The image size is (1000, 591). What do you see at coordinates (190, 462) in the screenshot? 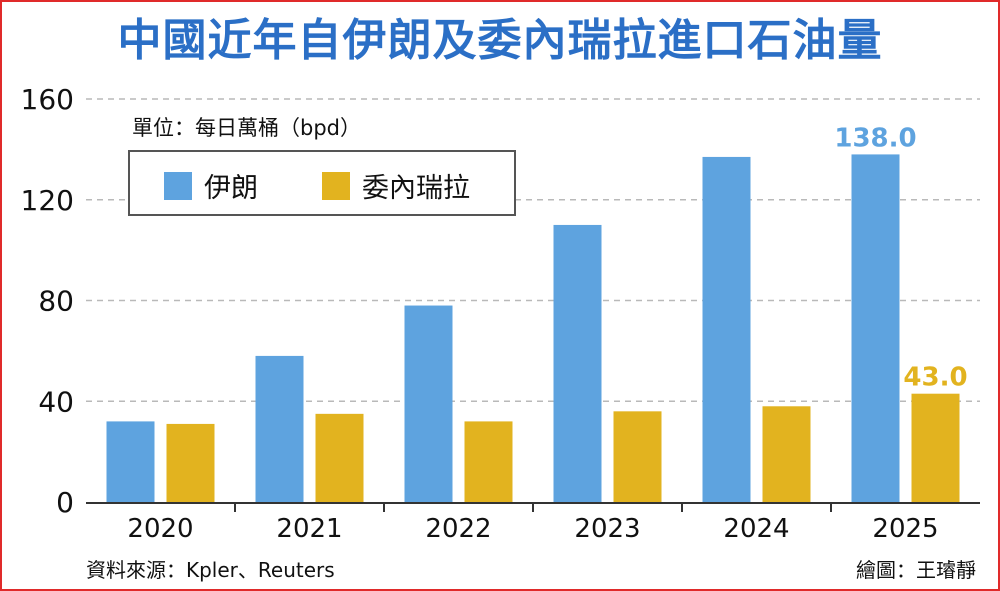
I see `bar-venezuela-2020` at bounding box center [190, 462].